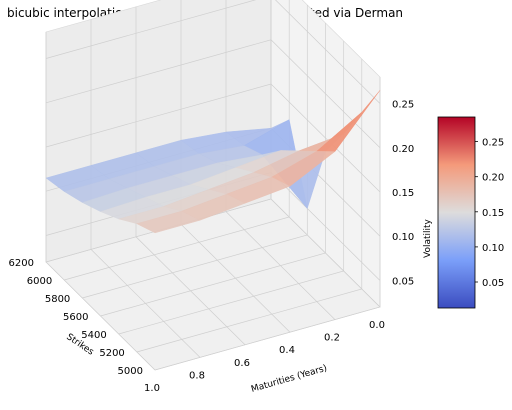  What do you see at coordinates (403, 237) in the screenshot?
I see `volatility-tick-label: 0.10` at bounding box center [403, 237].